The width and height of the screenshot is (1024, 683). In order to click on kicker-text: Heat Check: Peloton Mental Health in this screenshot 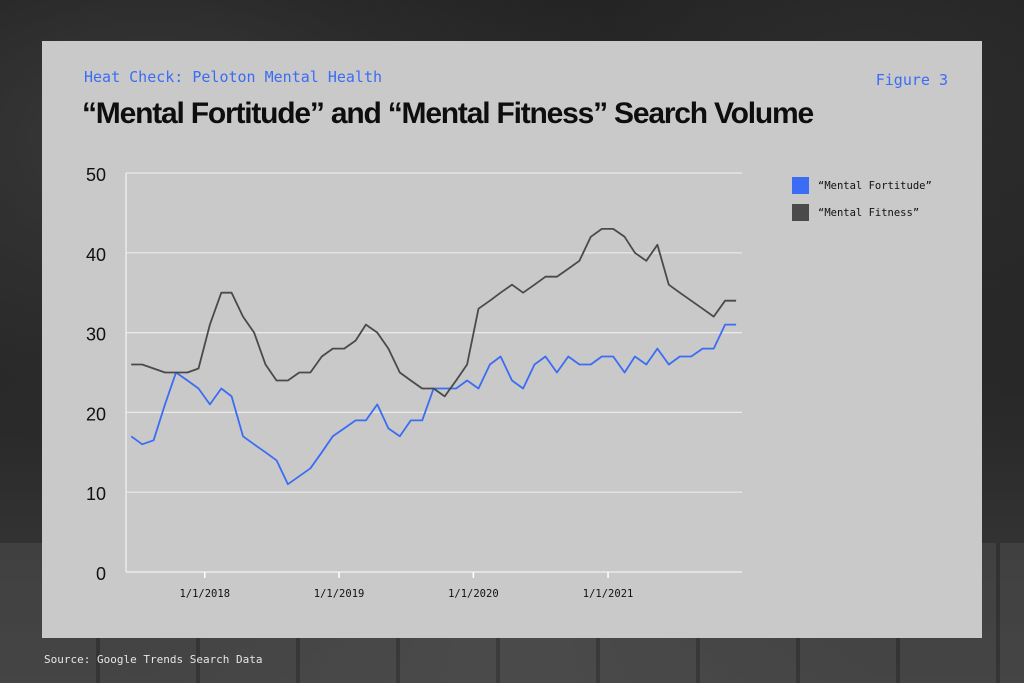, I will do `click(233, 77)`.